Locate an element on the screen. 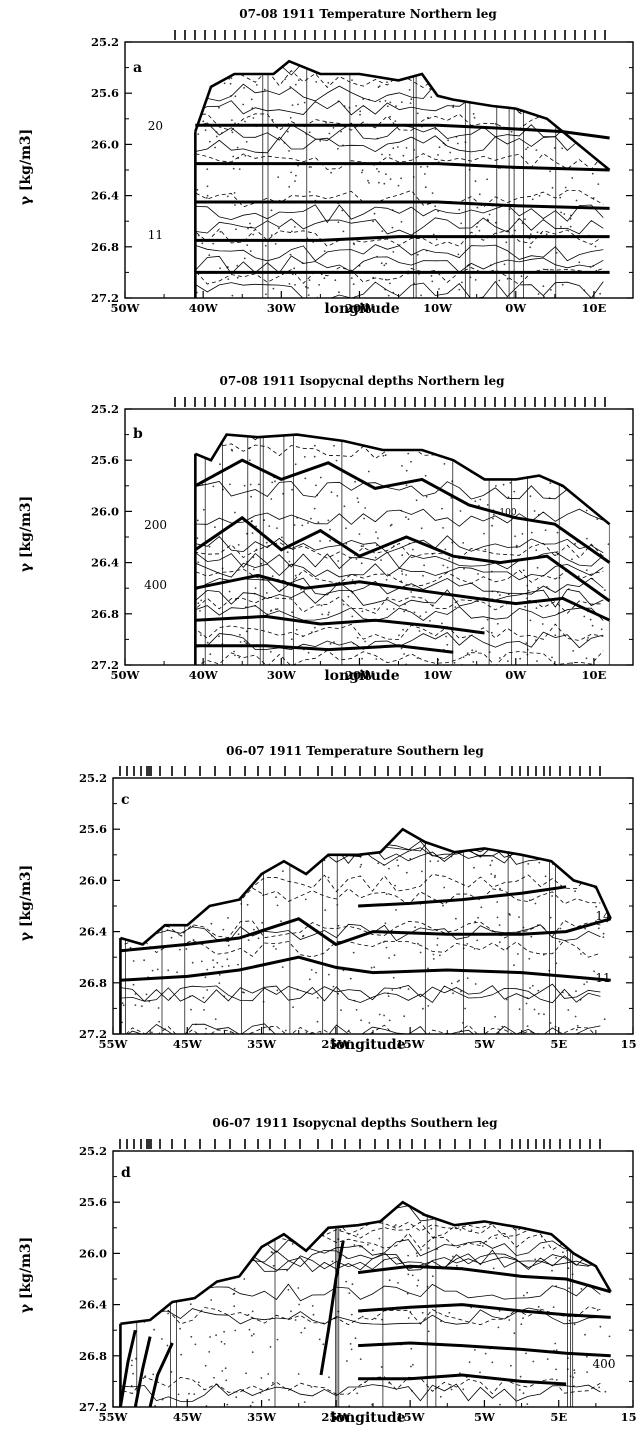  panel-b-annotation-400: 400 is located at coordinates (155, 585).